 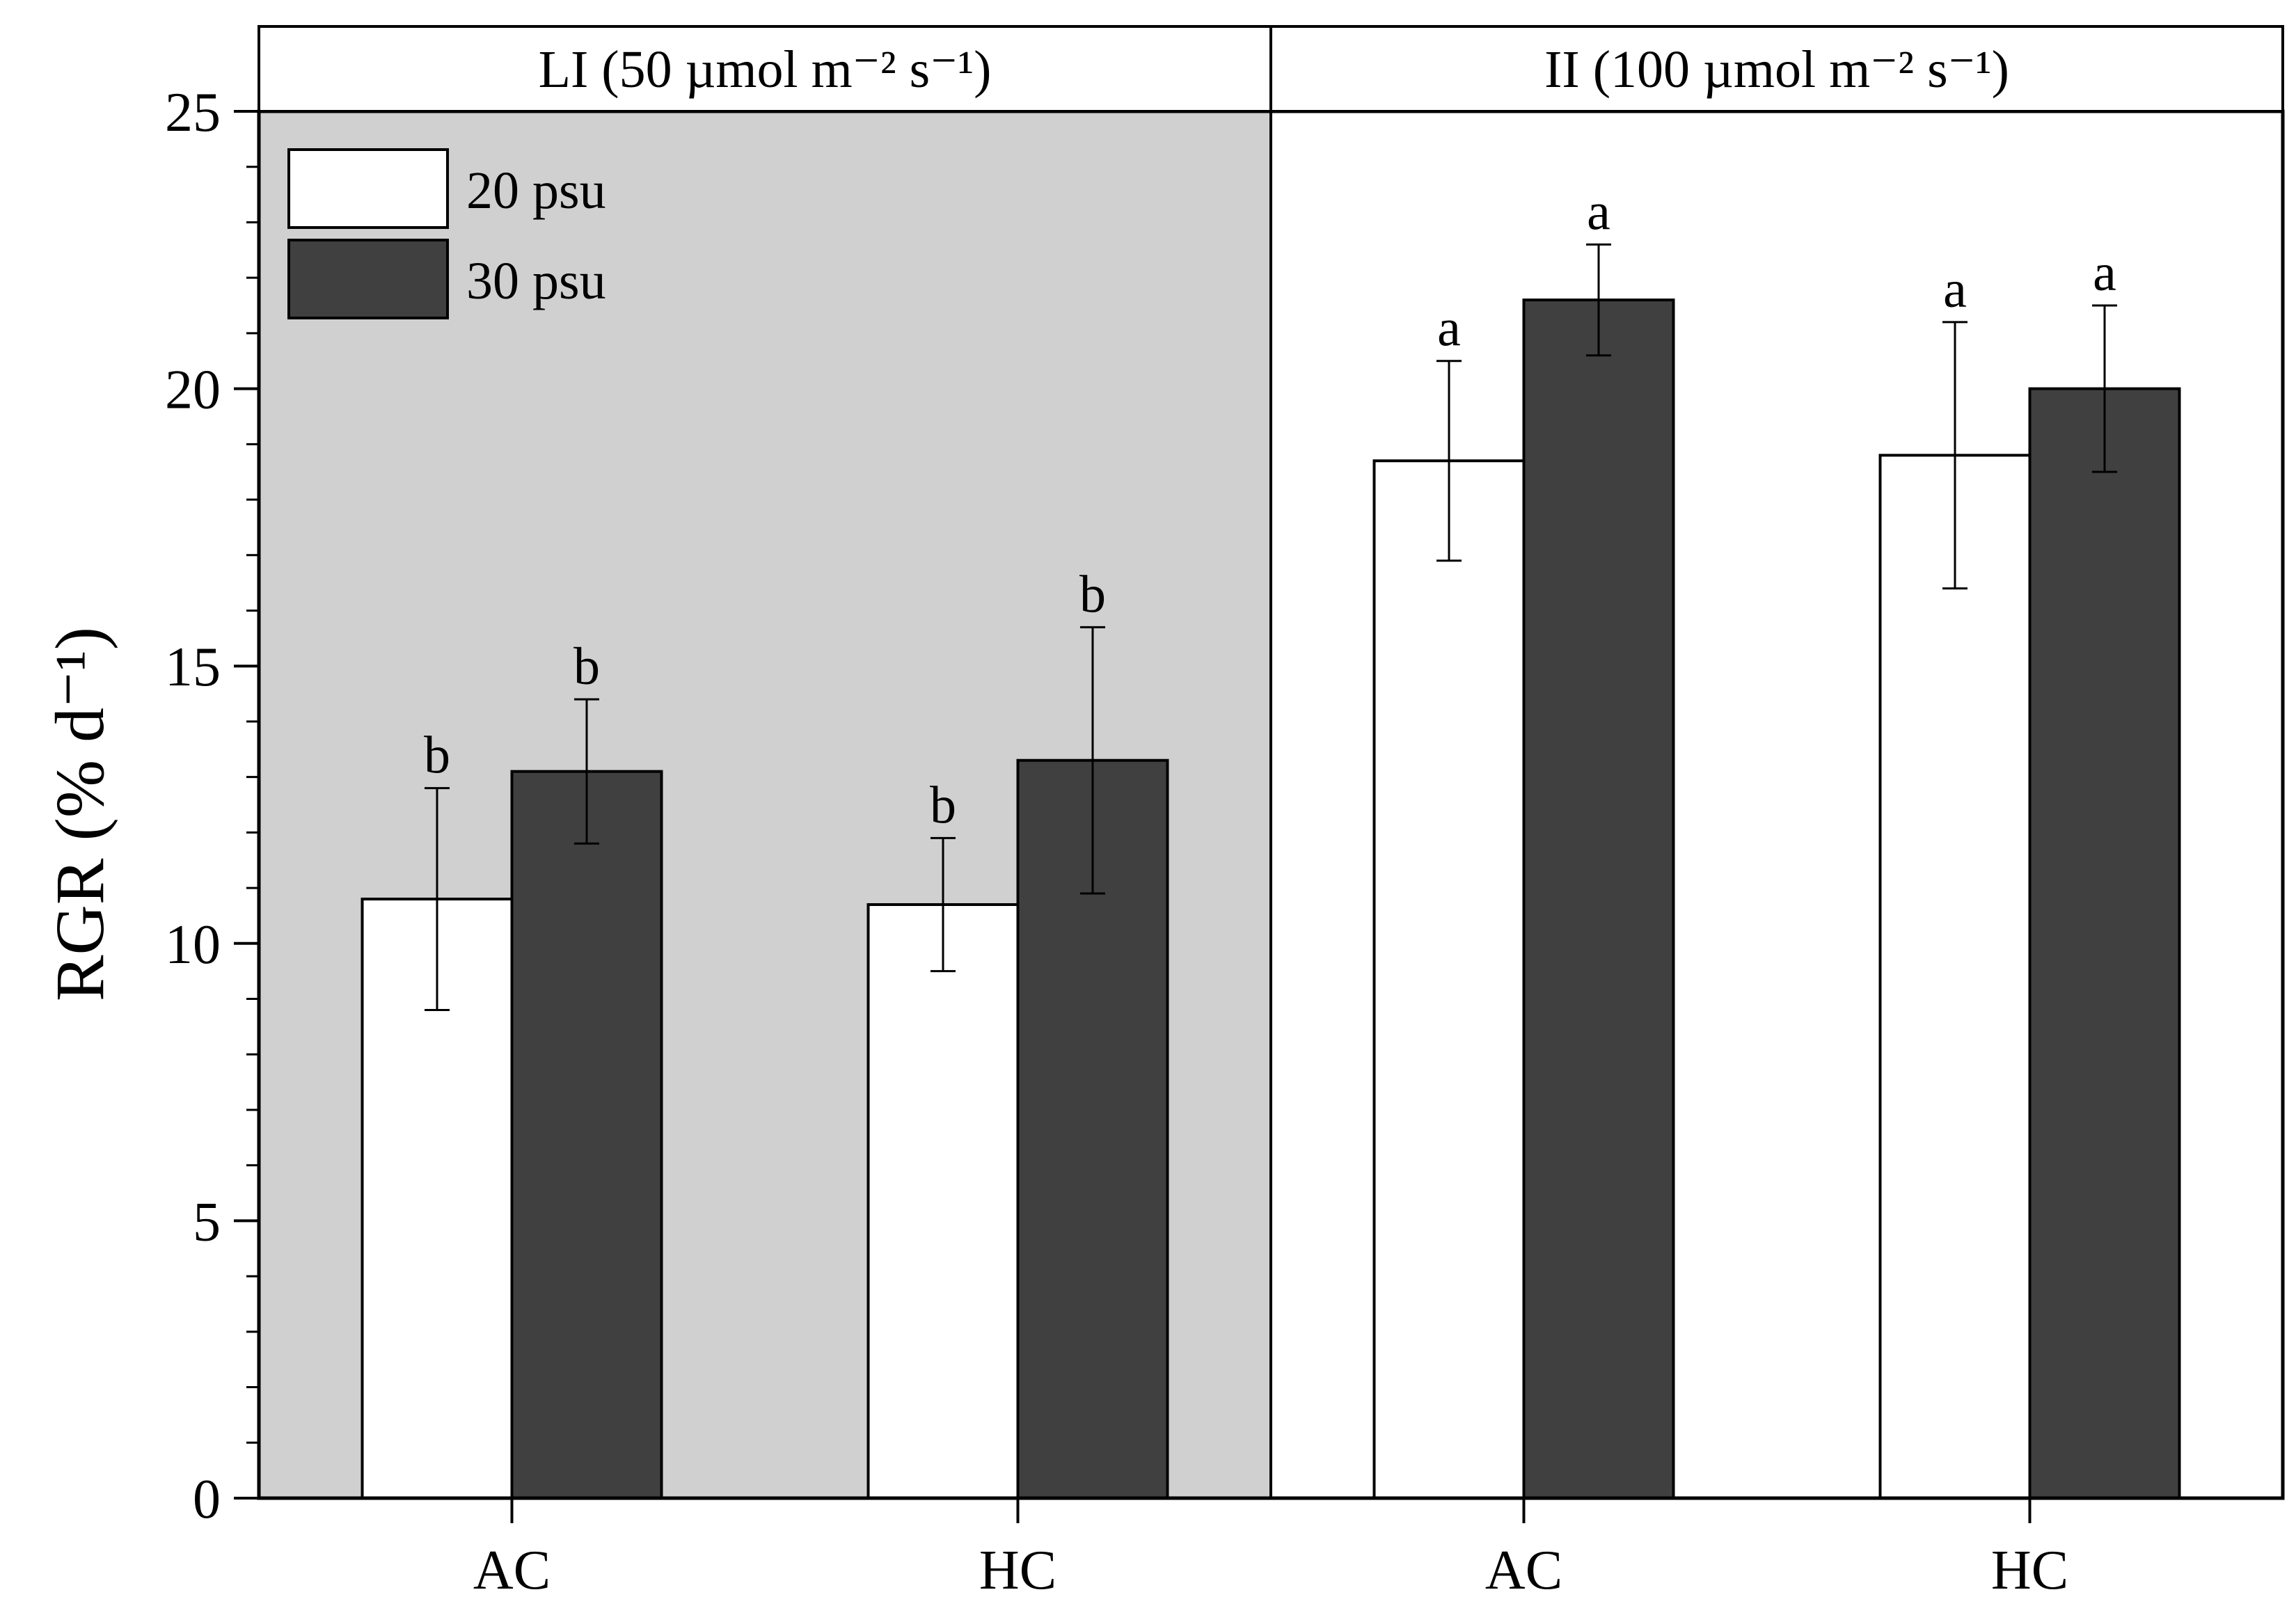 What do you see at coordinates (368, 189) in the screenshot?
I see `legend-swatch-20-psu` at bounding box center [368, 189].